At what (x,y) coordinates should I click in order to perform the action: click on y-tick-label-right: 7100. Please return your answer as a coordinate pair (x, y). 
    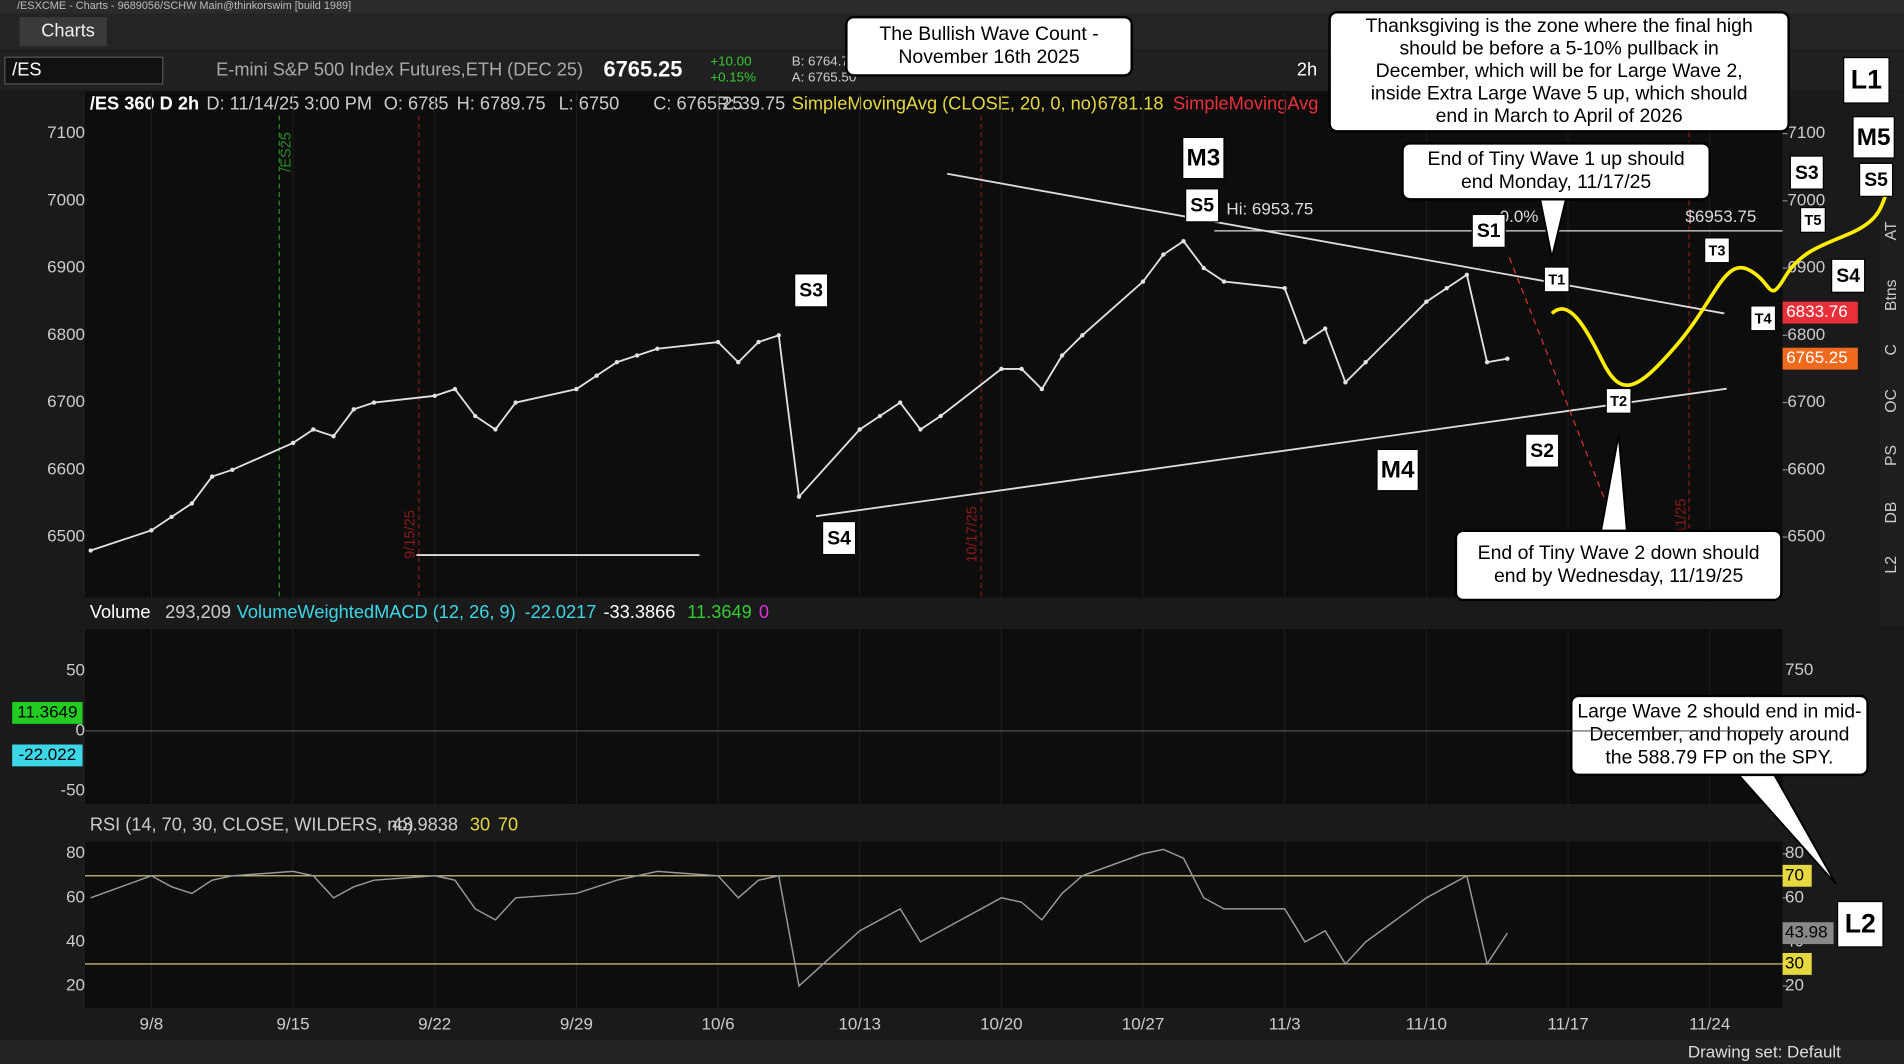
    Looking at the image, I should click on (1806, 132).